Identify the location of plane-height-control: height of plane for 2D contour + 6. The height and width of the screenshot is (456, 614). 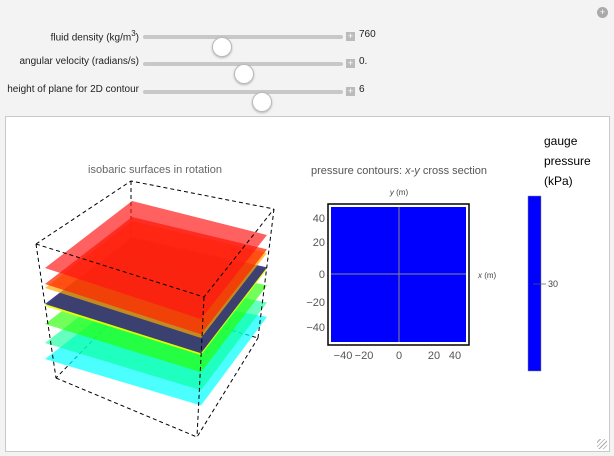
(307, 96).